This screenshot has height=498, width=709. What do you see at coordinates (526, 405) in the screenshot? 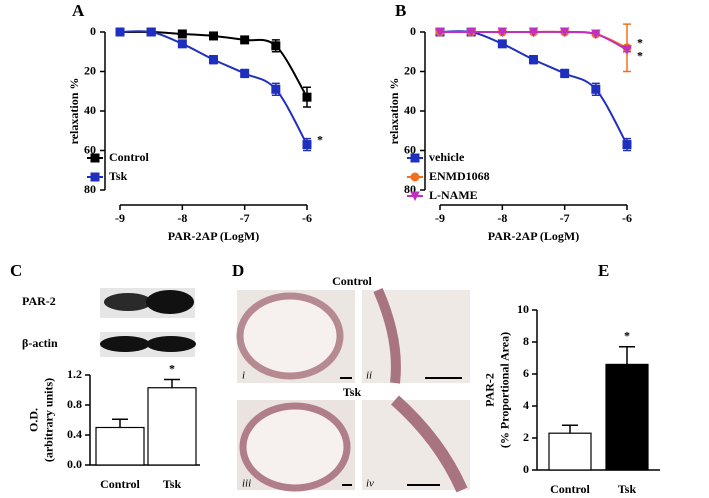
I see `y-tick-label: 4` at bounding box center [526, 405].